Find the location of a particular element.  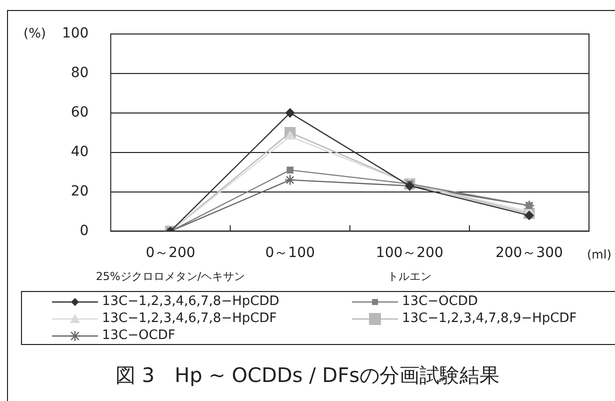

x-tick-label: 0～100 is located at coordinates (290, 253).